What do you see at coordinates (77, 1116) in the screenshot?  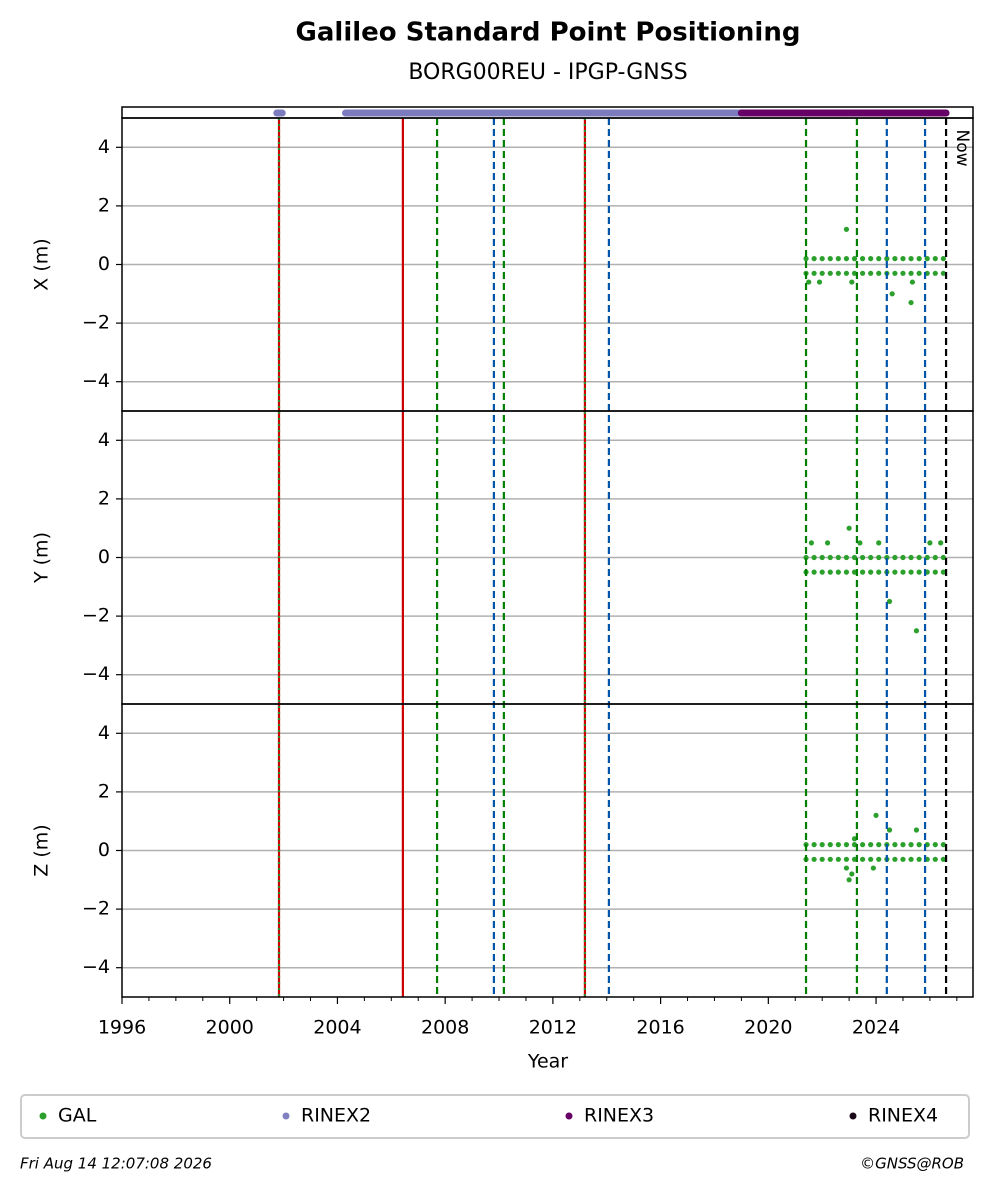 I see `legend-label: GAL` at bounding box center [77, 1116].